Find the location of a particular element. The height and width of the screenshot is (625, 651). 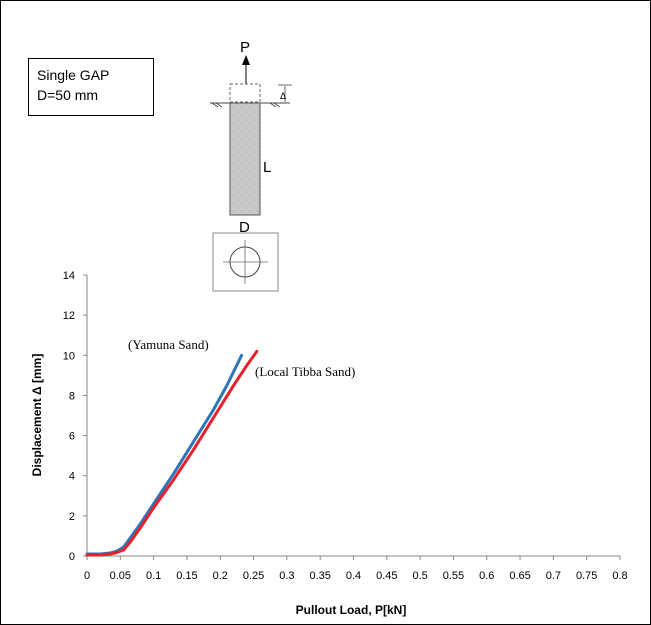

y-tick-label: 14 is located at coordinates (69, 276).